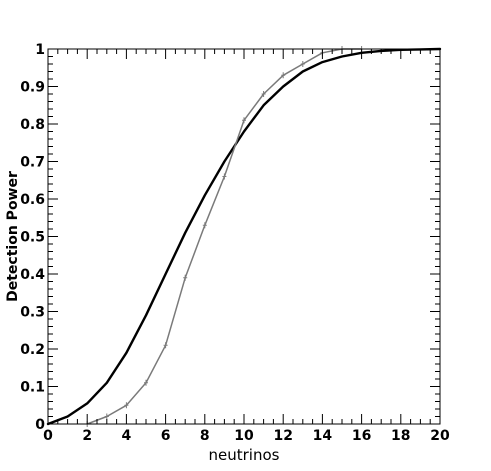 The width and height of the screenshot is (491, 471). Describe the element at coordinates (205, 436) in the screenshot. I see `x-tick-label: 8` at that location.